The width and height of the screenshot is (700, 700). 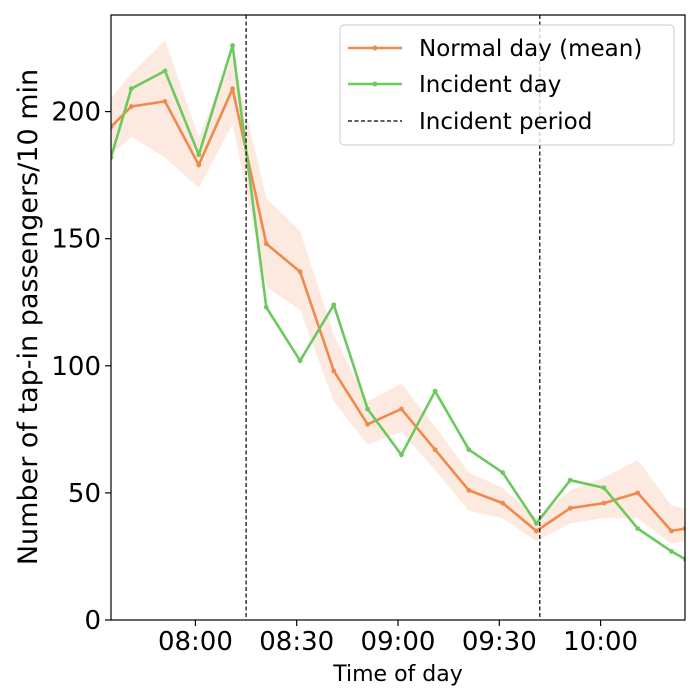 I want to click on y-tick-label: 100, so click(x=76, y=367).